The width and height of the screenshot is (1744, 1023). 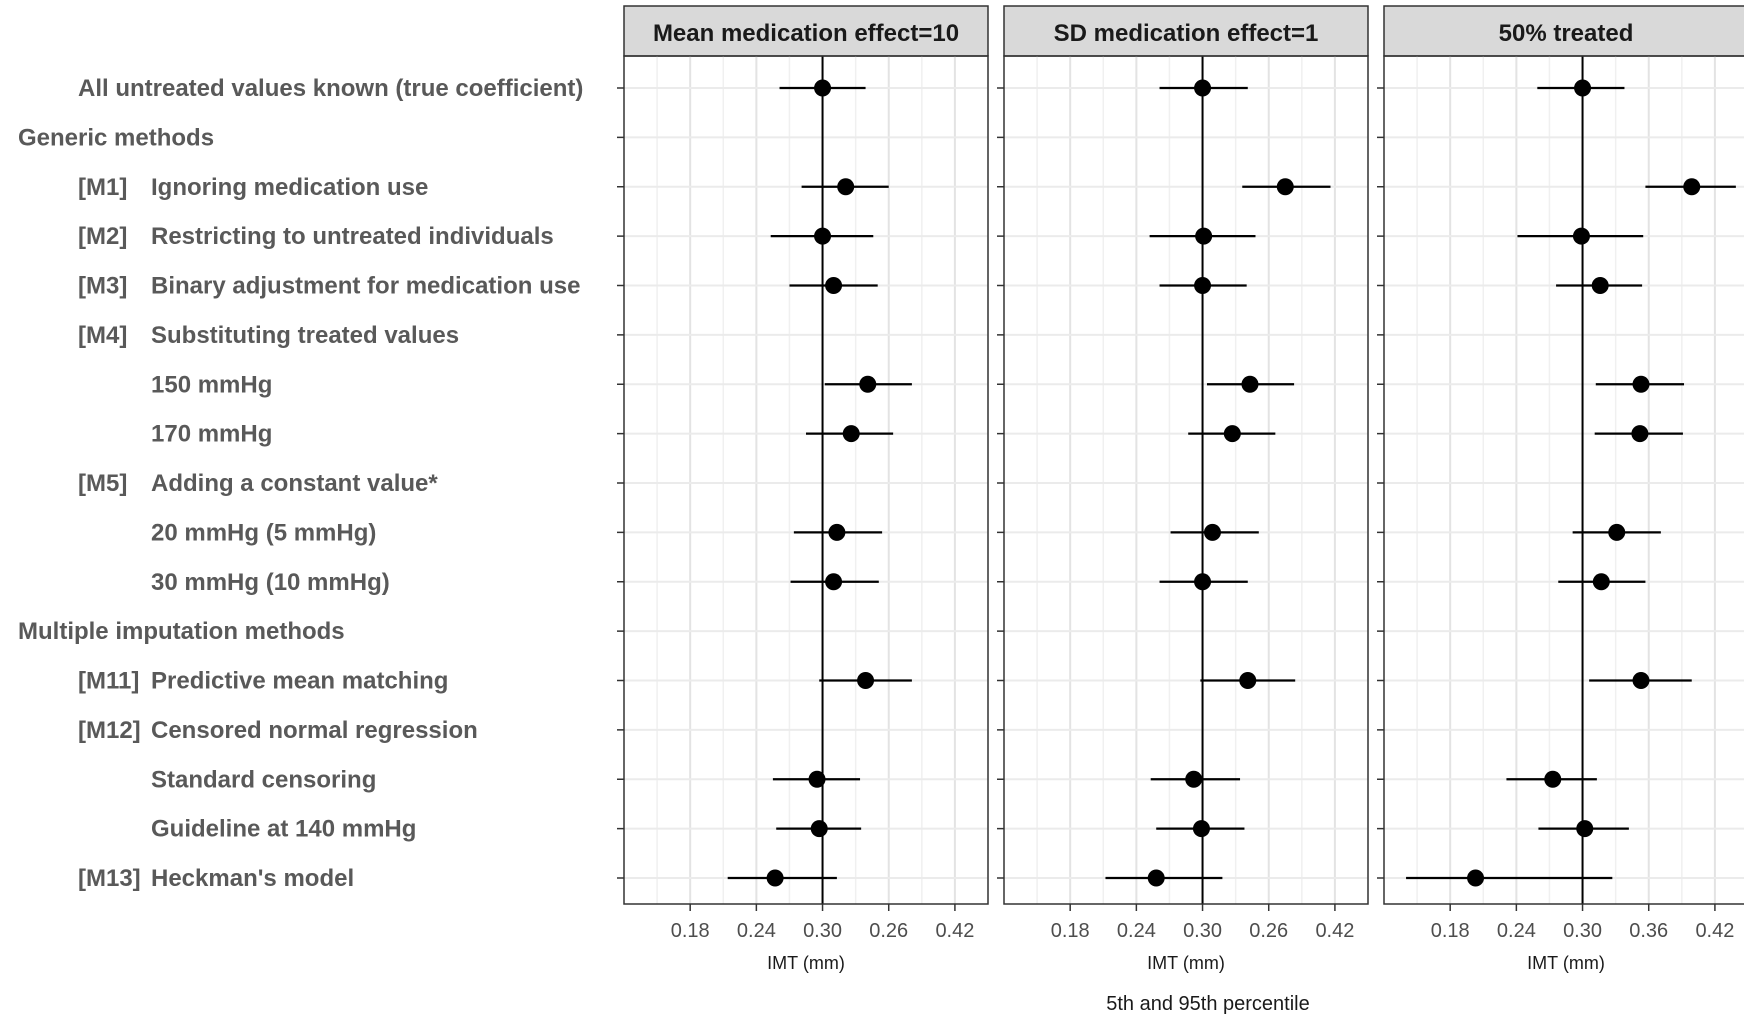 What do you see at coordinates (305, 335) in the screenshot?
I see `row-label-substituting-treated-values: Substituting treated values` at bounding box center [305, 335].